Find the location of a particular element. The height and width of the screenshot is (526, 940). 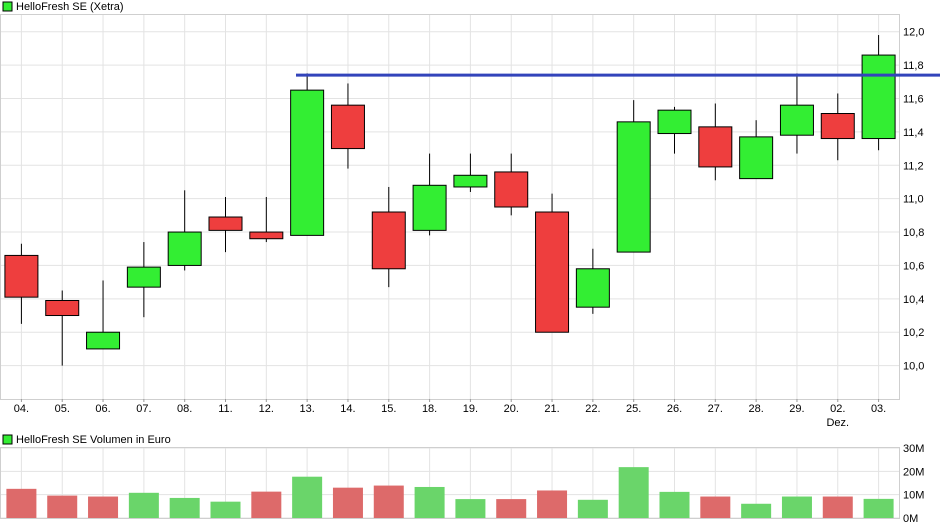

price-y-tick-label: 10,4 is located at coordinates (913, 300).